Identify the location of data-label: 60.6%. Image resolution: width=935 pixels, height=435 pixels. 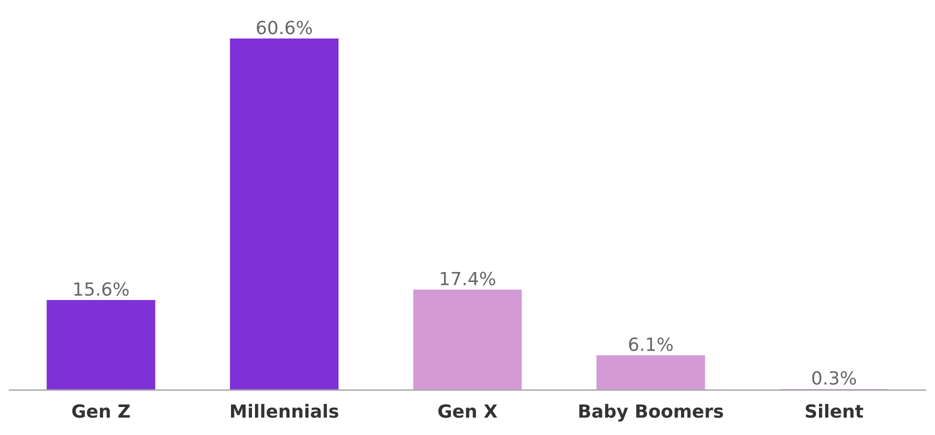
(284, 27).